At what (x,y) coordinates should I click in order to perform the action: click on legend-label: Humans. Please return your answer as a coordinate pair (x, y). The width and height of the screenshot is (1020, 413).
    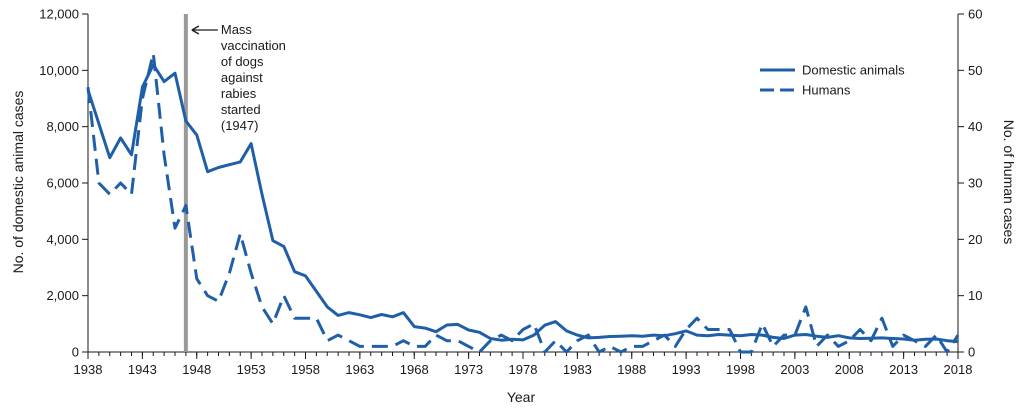
    Looking at the image, I should click on (826, 90).